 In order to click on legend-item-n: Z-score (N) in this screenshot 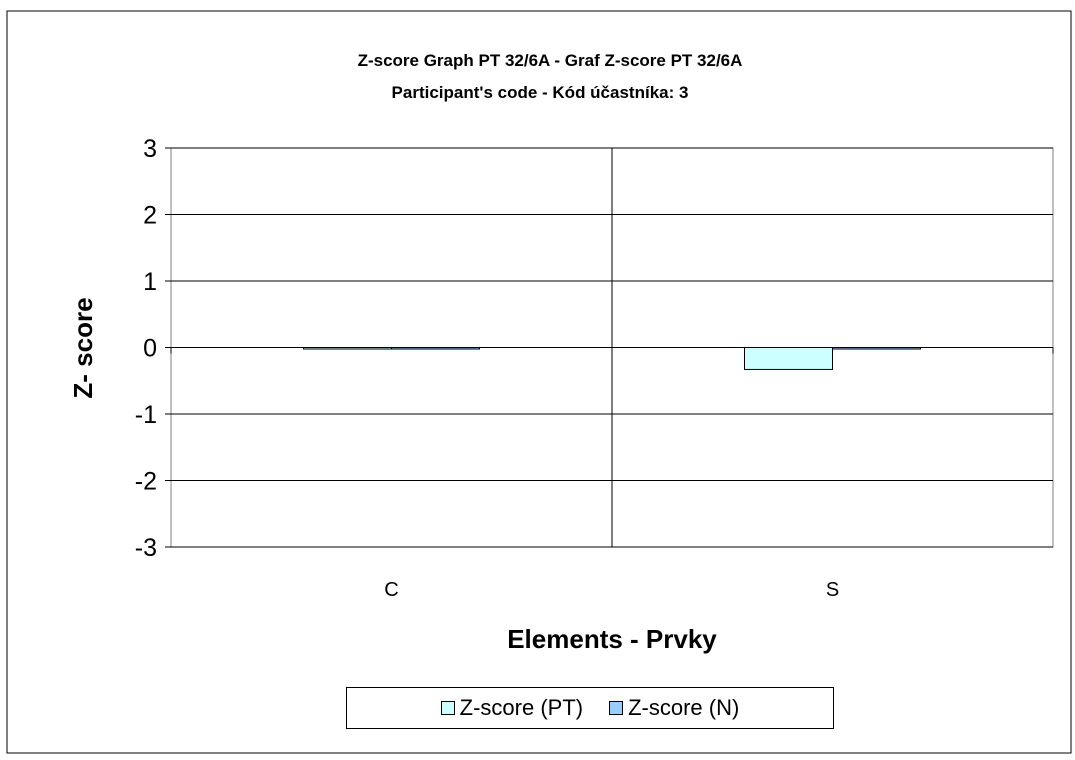, I will do `click(674, 708)`.